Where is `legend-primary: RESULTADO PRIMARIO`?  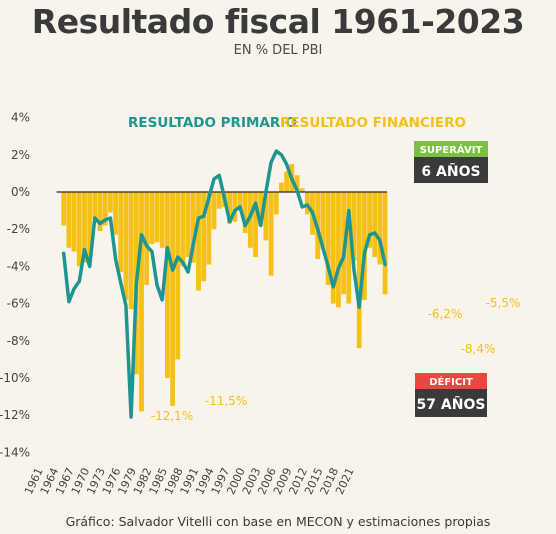
legend-primary: RESULTADO PRIMARIO is located at coordinates (212, 123).